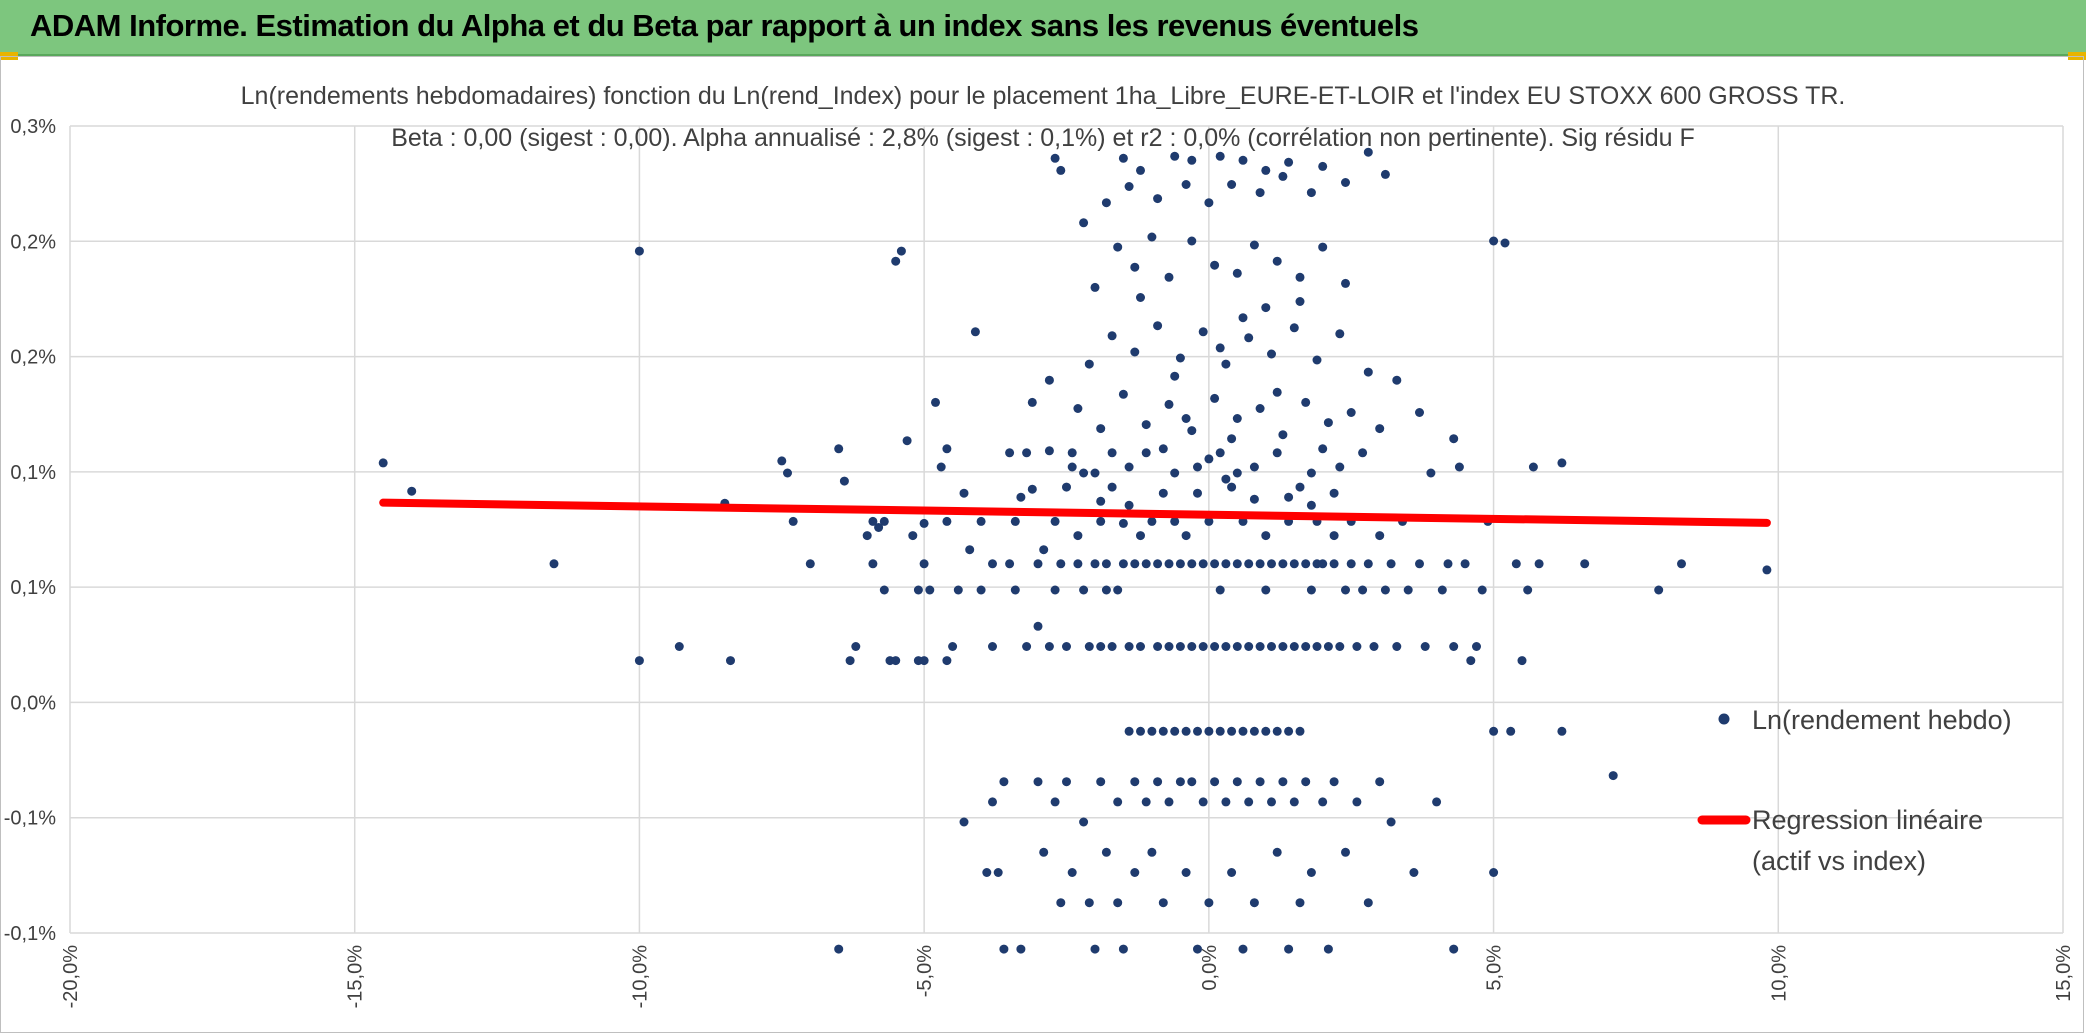 This screenshot has height=1035, width=2086. I want to click on y-axis-ticks: -0,1% -0,1% 0,0% 0,1% 0,1% 0,2% 0,2% 0,3%, so click(30, 530).